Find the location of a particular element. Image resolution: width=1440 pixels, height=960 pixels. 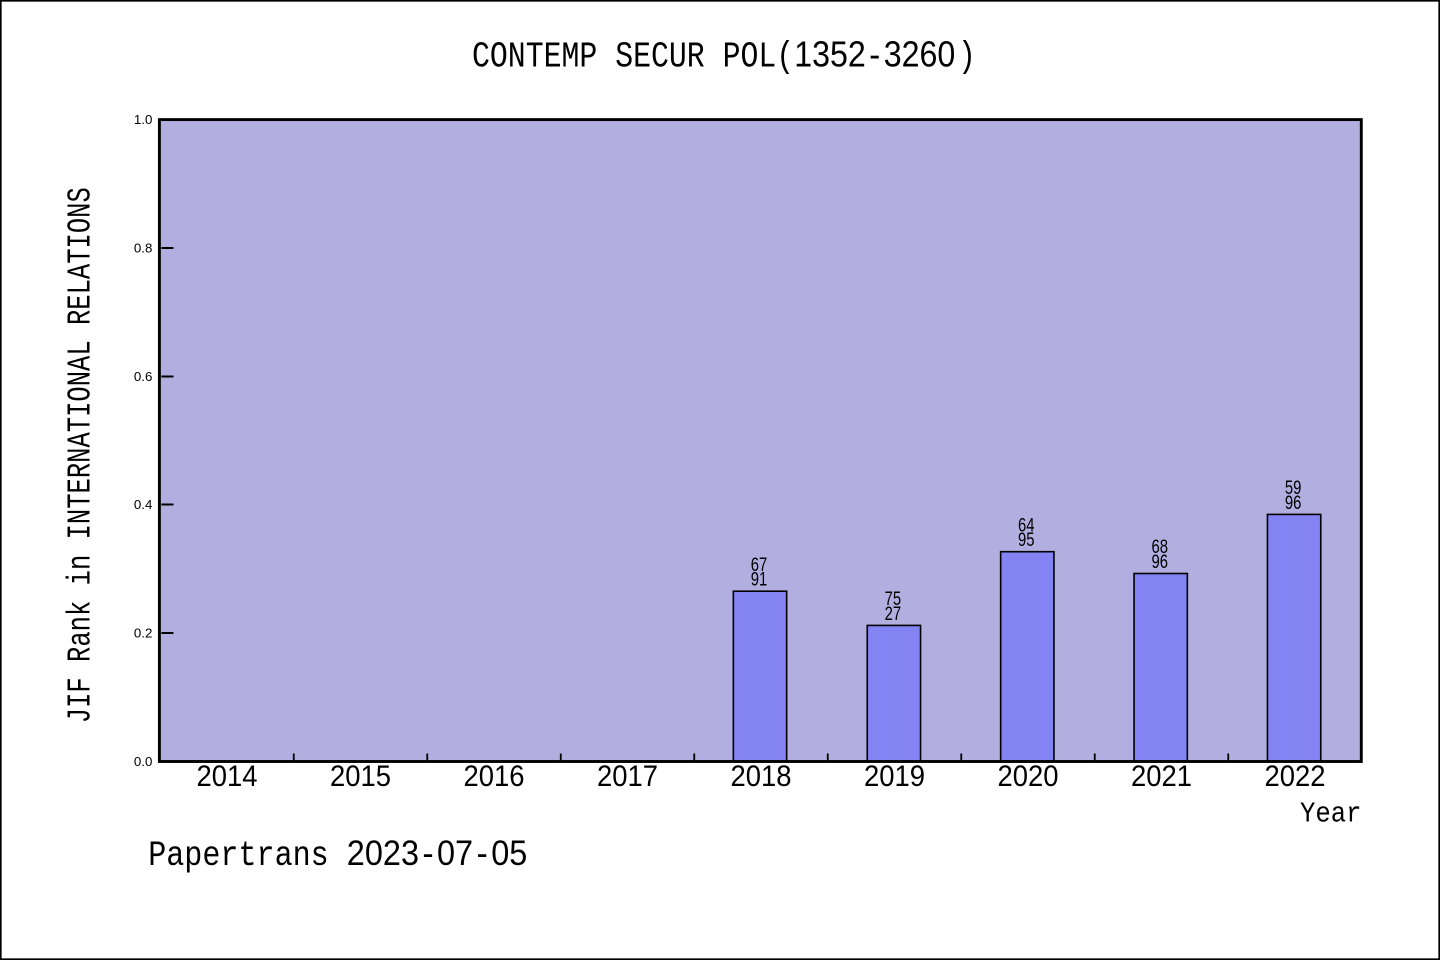

svg-text: 0.8 is located at coordinates (143, 248).